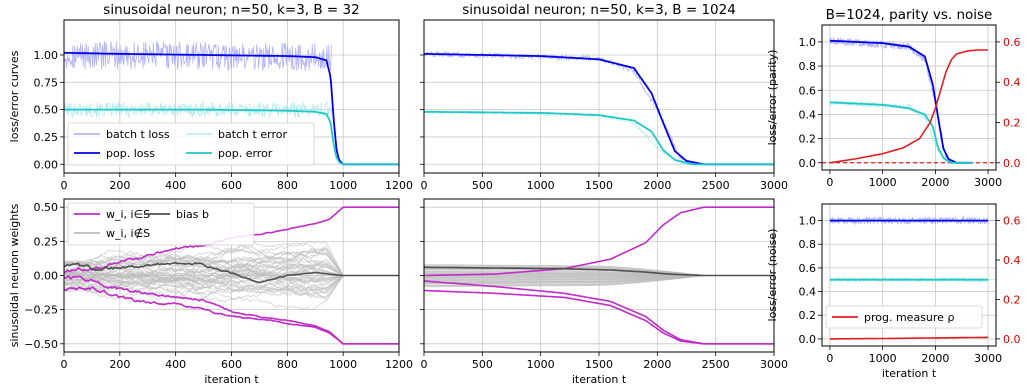  I want to click on y-tick-label: 1.00, so click(46, 55).